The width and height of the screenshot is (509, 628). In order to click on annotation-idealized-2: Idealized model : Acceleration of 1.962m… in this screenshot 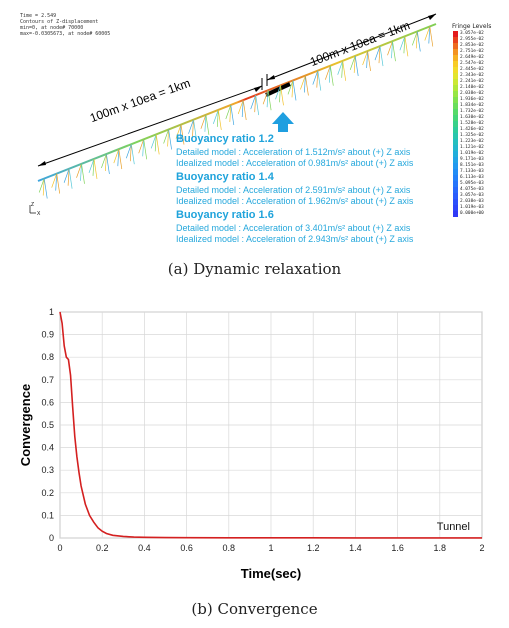, I will do `click(295, 201)`.